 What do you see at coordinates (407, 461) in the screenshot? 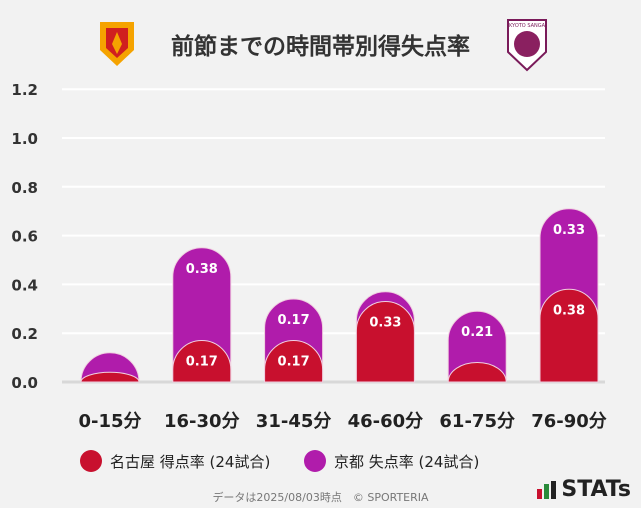
I see `legend-label: 京都 失点率 (24試合)` at bounding box center [407, 461].